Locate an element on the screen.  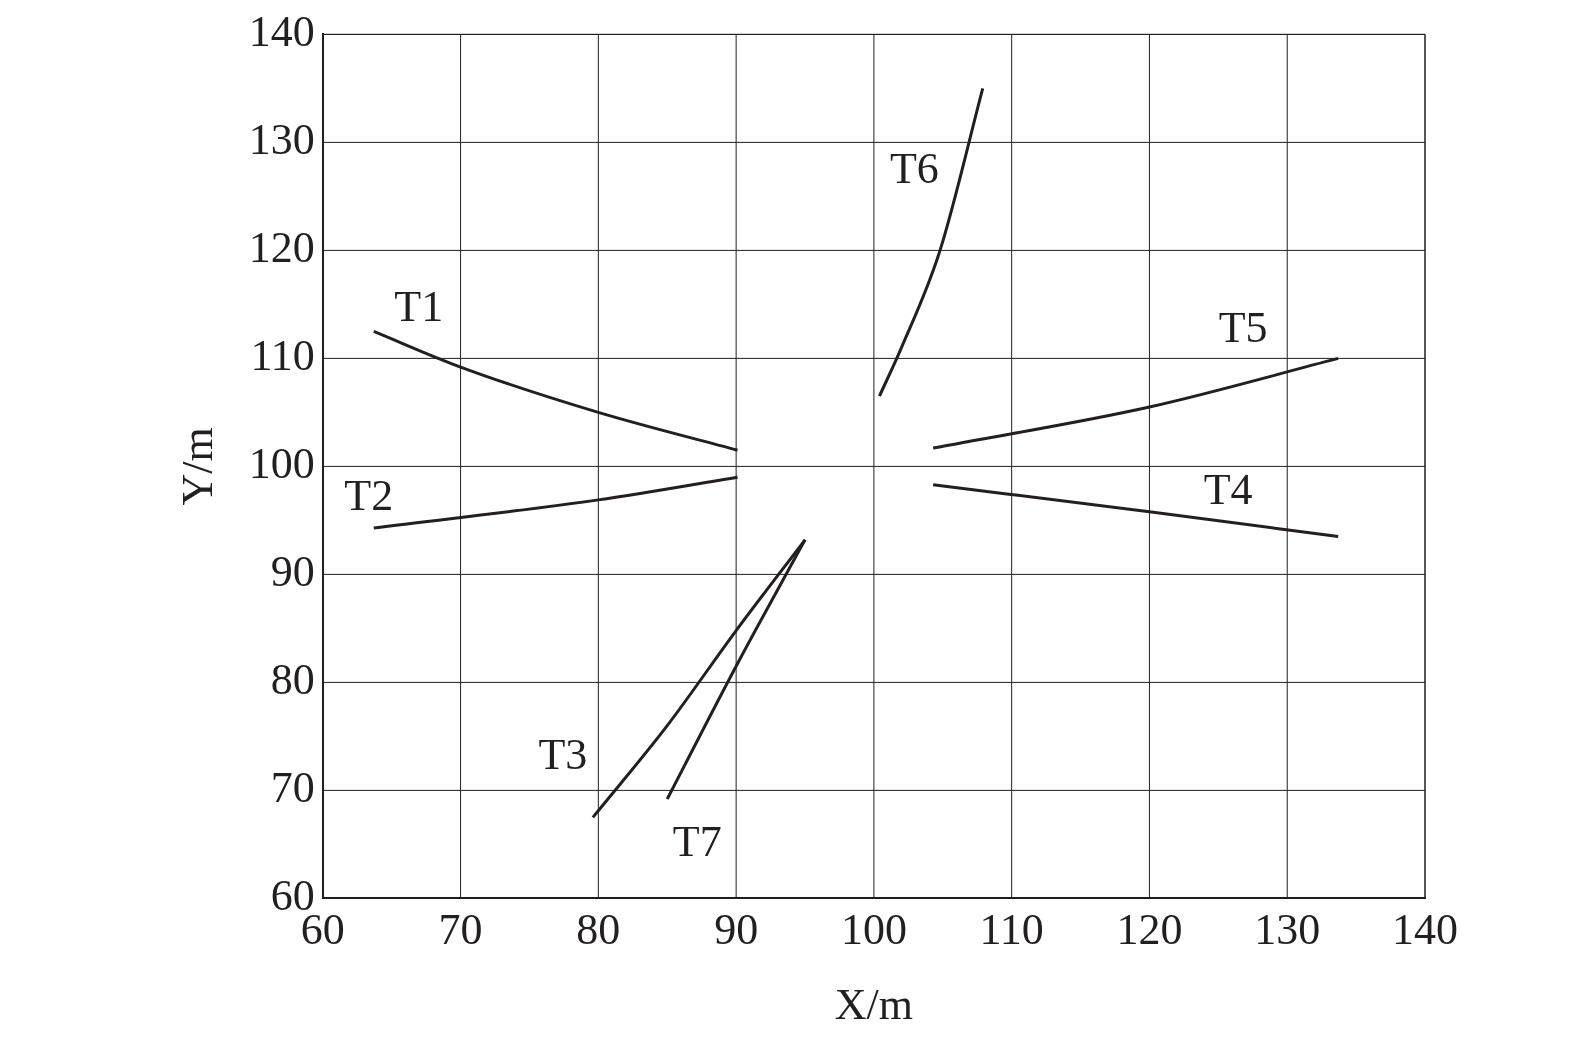
x-tick-label: 110 is located at coordinates (1011, 930).